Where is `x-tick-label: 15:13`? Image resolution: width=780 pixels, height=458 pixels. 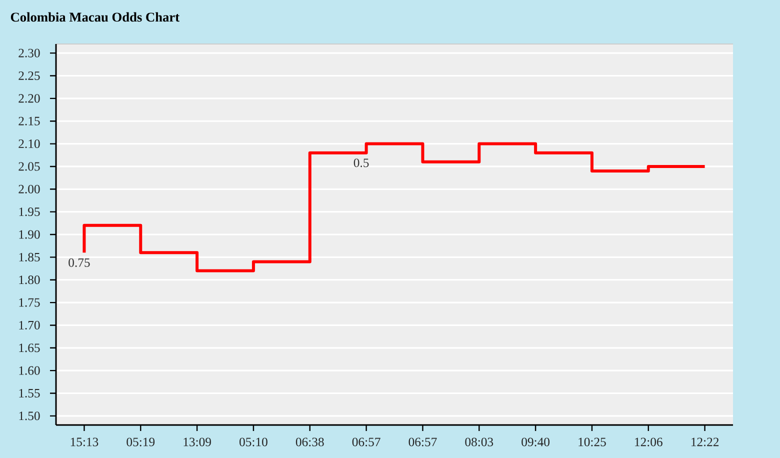
x-tick-label: 15:13 is located at coordinates (84, 442).